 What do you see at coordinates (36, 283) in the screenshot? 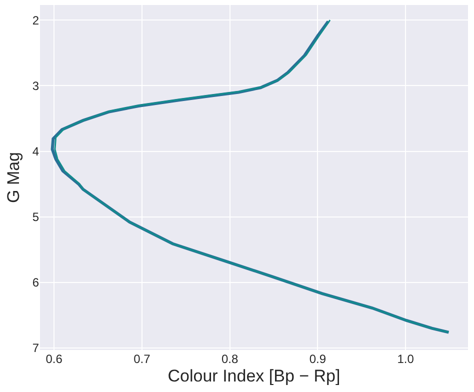
I see `y-tick-label: 6` at bounding box center [36, 283].